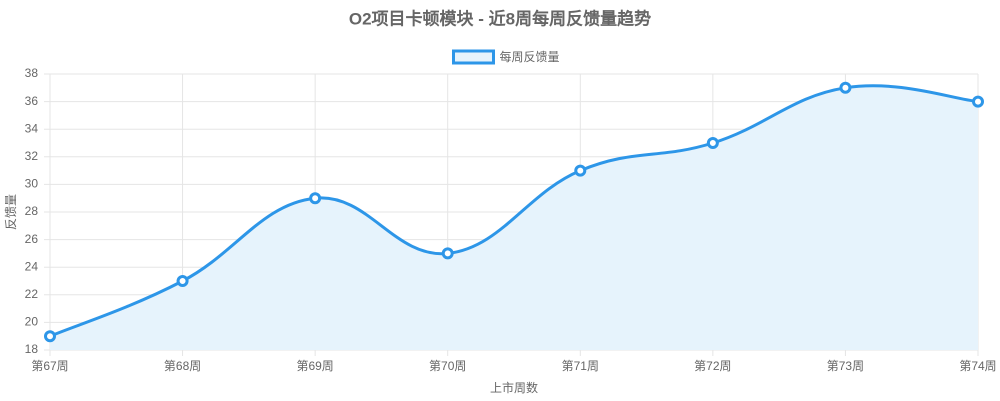  I want to click on x-tick-label: 第74周, so click(977, 366).